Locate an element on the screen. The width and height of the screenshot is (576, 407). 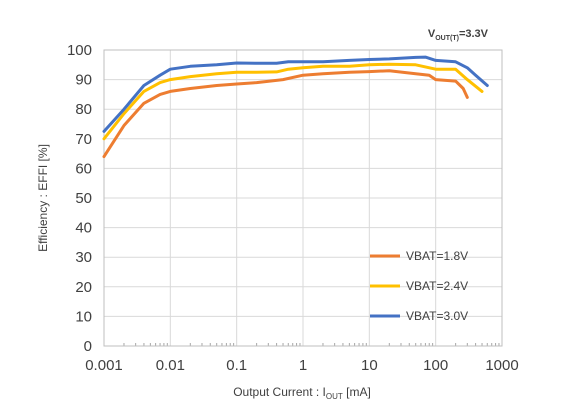
y-tick-label: 90 is located at coordinates (83, 80).